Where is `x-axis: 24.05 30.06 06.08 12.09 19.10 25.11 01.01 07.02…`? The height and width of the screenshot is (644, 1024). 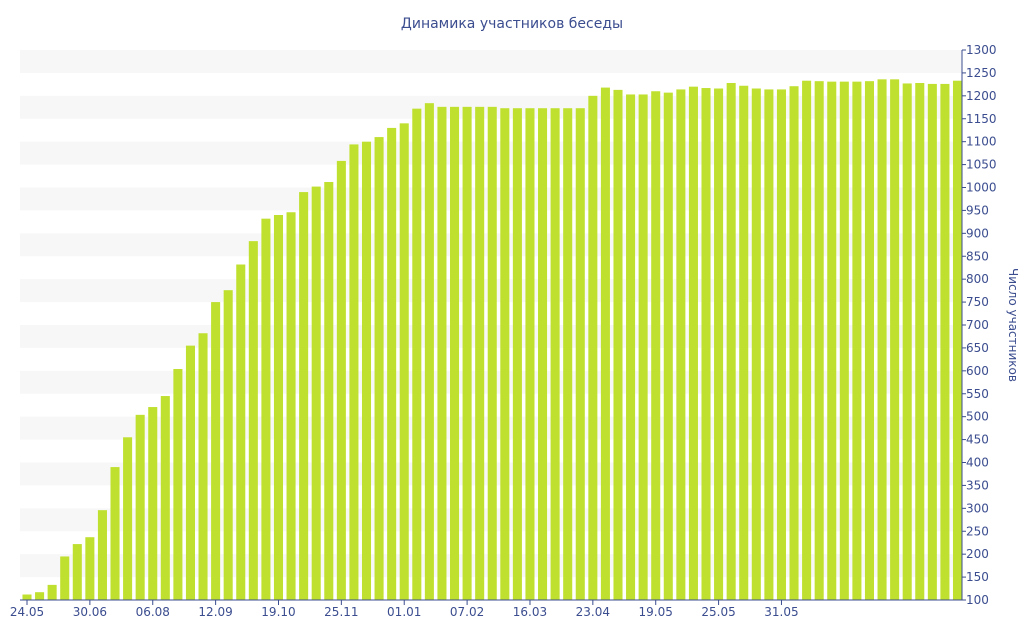
x-axis: 24.05 30.06 06.08 12.09 19.10 25.11 01.01 07.02… is located at coordinates (486, 609).